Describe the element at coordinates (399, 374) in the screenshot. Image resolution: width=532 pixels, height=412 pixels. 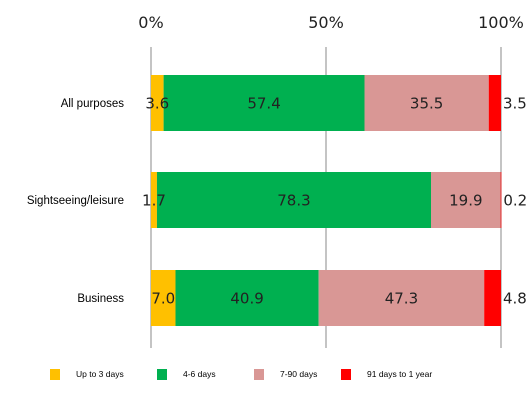
I see `legend-label: 91 days to 1 year` at that location.